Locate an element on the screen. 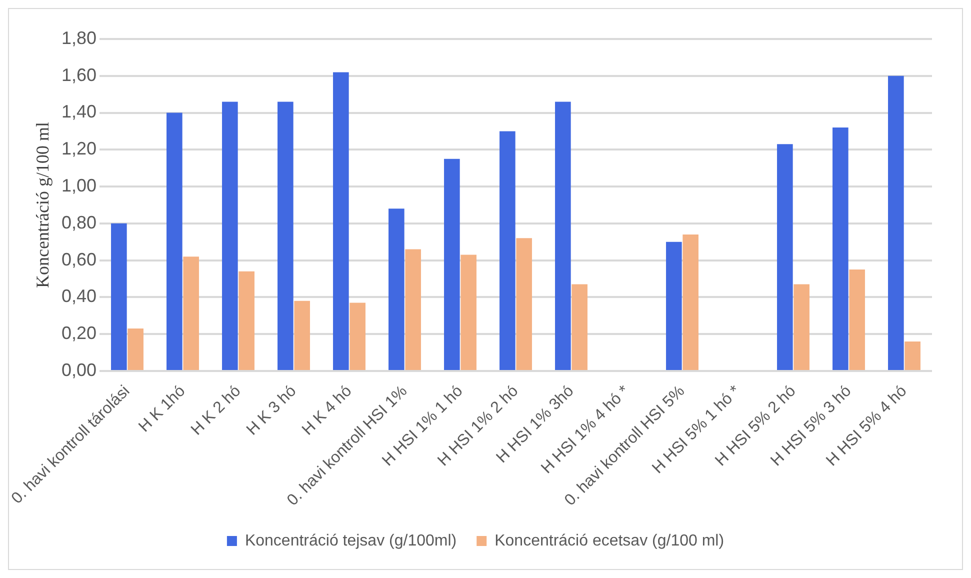 The image size is (971, 578). x-tick-label: H K 2 hó is located at coordinates (216, 410).